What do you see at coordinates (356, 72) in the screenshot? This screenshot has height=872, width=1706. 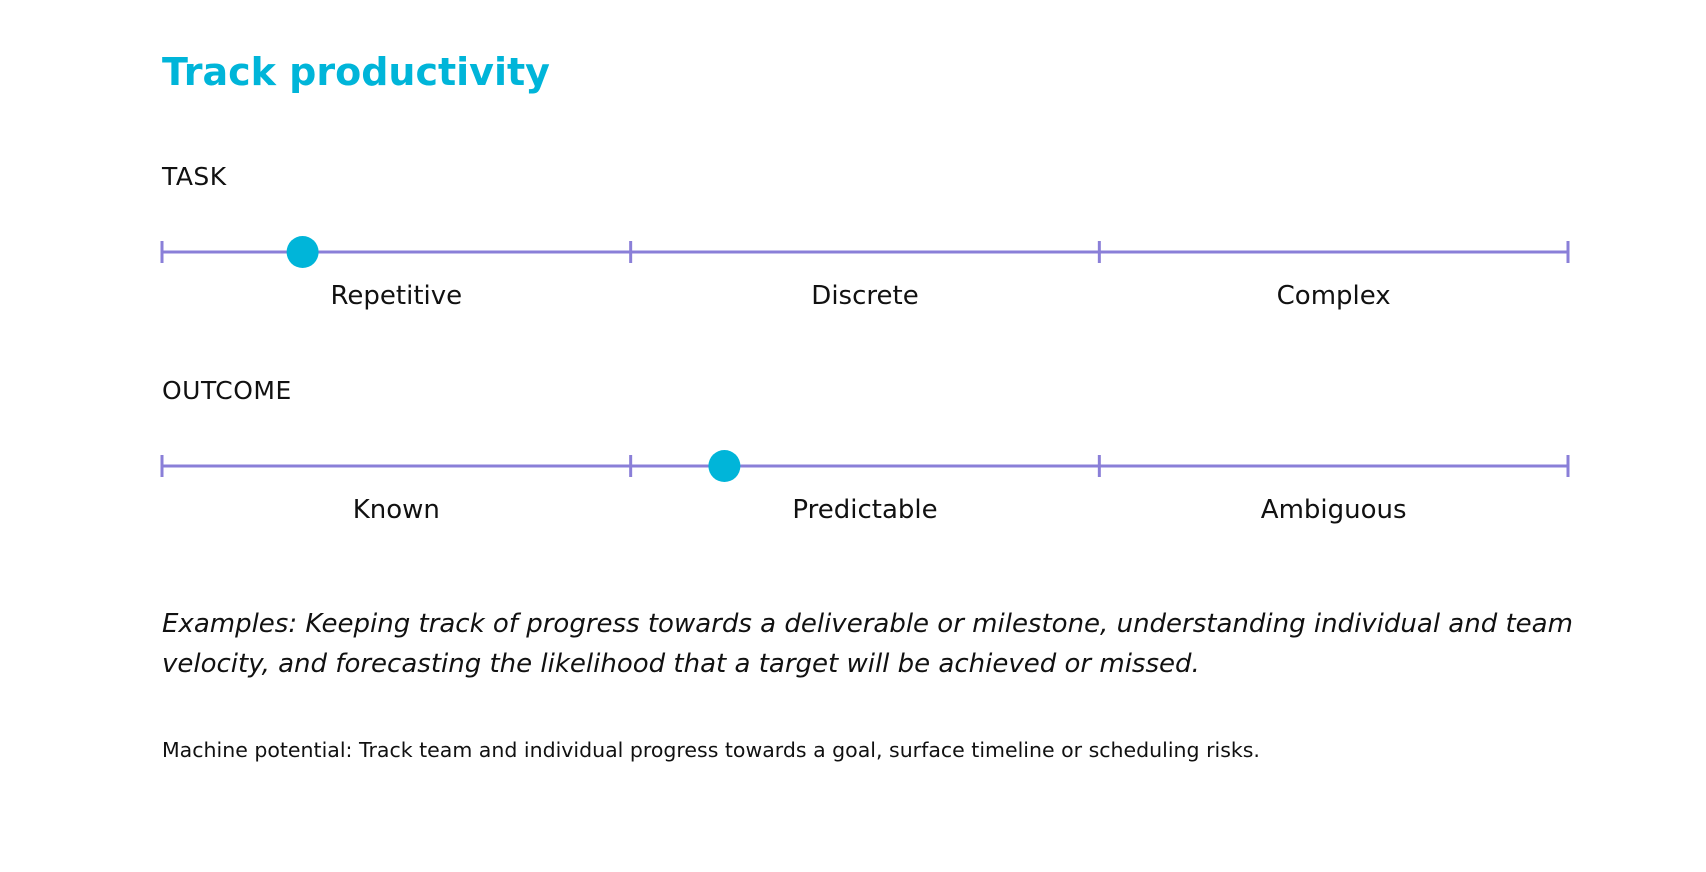 I see `page-title: Track productivity` at bounding box center [356, 72].